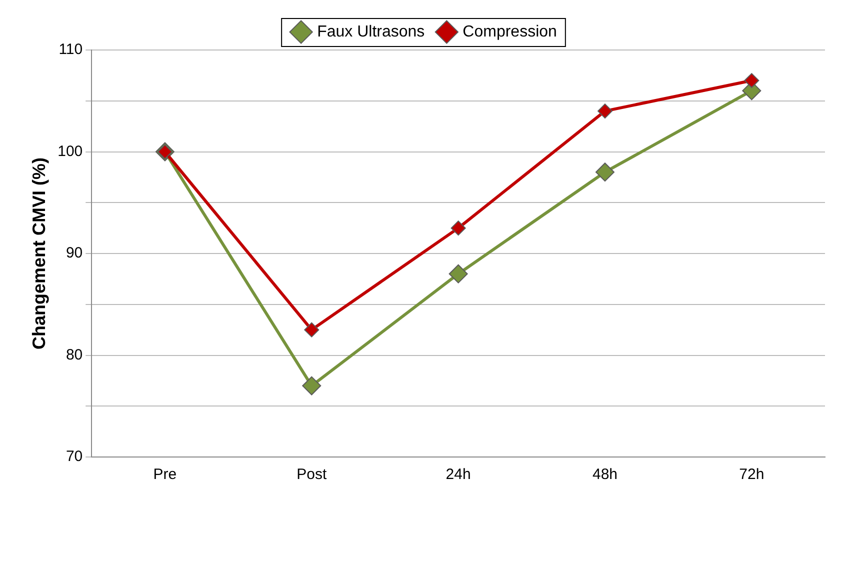 The height and width of the screenshot is (567, 850). Describe the element at coordinates (165, 475) in the screenshot. I see `x-tick-label: Pre` at that location.